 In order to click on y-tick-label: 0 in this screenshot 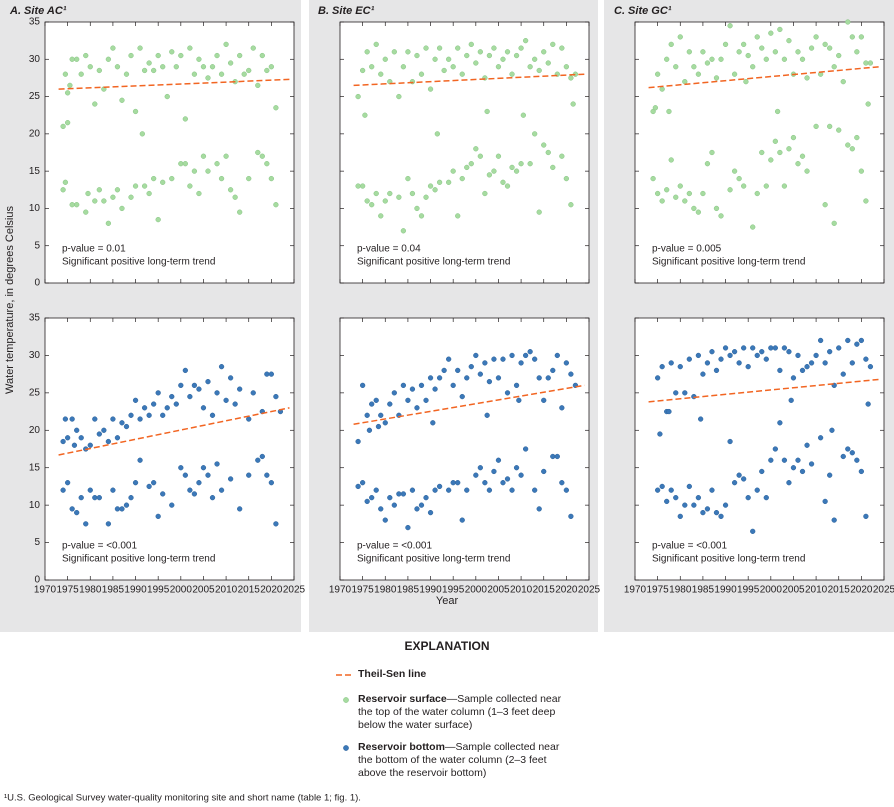, I will do `click(37, 580)`.